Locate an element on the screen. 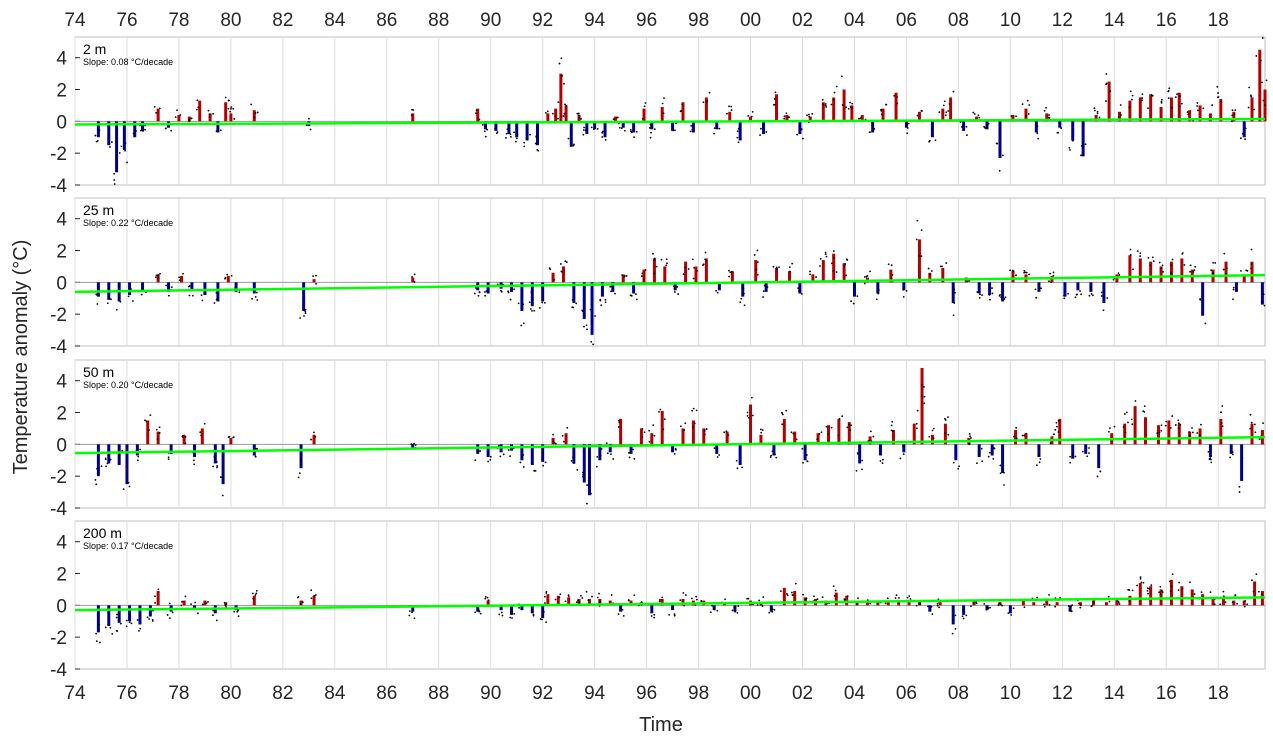 This screenshot has height=738, width=1273. x-tick-label-bottom: 02 is located at coordinates (802, 693).